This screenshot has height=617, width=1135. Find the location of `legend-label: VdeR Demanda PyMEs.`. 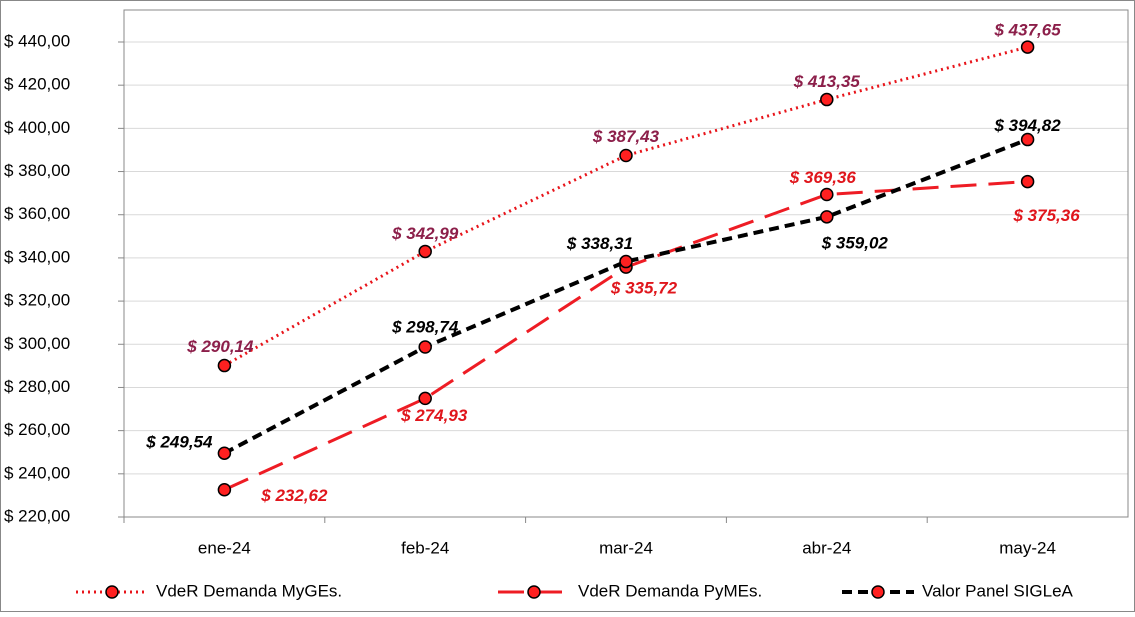

legend-label: VdeR Demanda PyMEs. is located at coordinates (670, 590).